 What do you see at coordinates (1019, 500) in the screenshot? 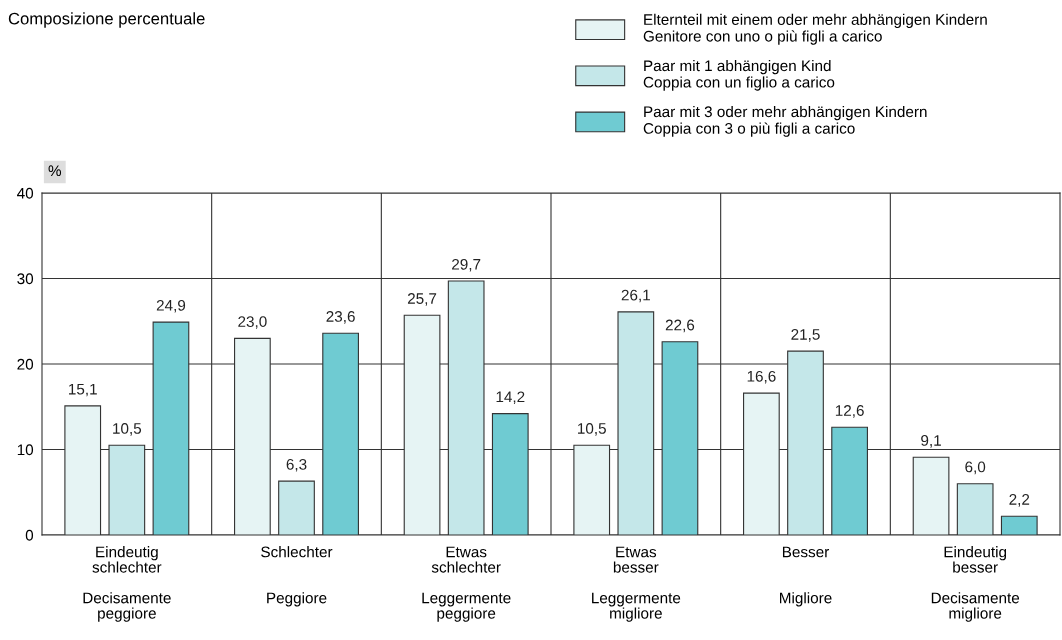
I see `data-label: 2,2` at bounding box center [1019, 500].